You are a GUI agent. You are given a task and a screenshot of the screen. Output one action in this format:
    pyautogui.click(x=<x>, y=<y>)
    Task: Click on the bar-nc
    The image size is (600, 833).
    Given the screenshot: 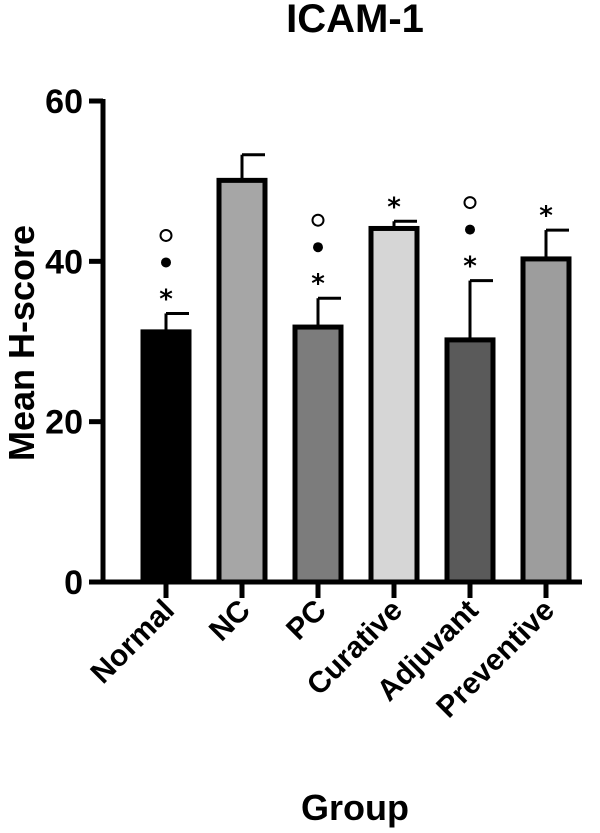 What is the action you would take?
    pyautogui.click(x=242, y=381)
    